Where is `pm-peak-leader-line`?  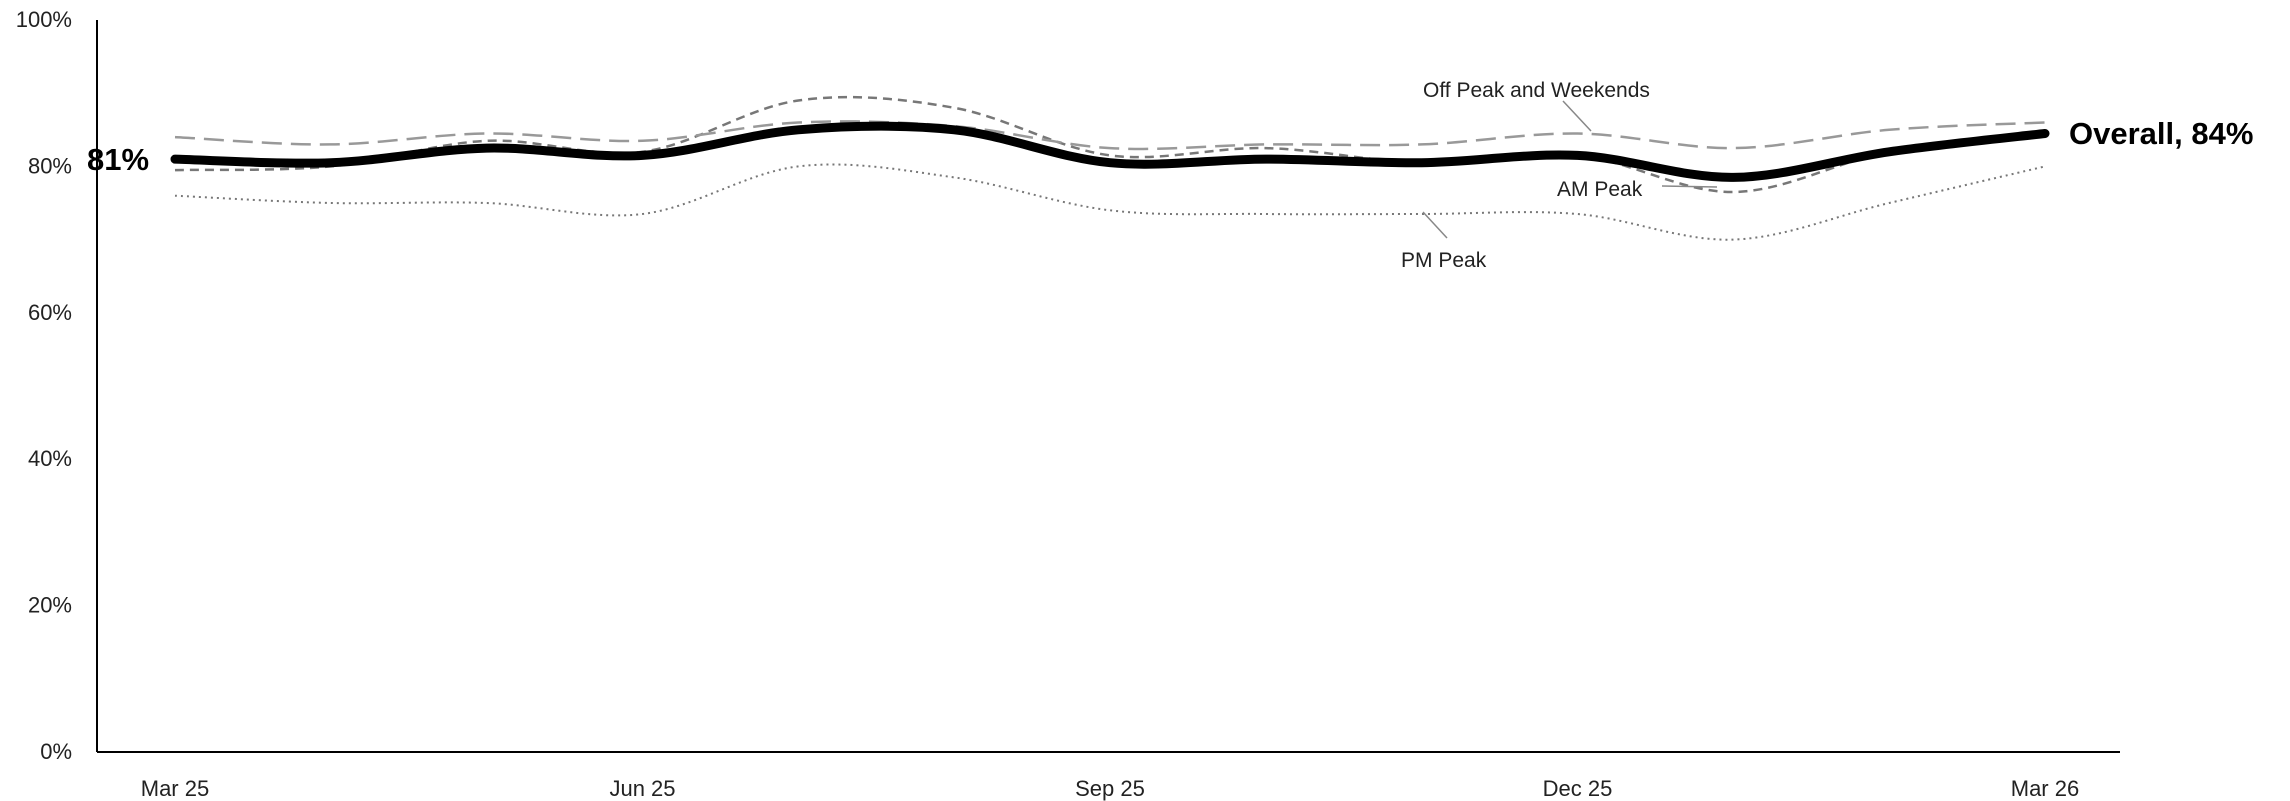
pm-peak-leader-line is located at coordinates (1435, 225).